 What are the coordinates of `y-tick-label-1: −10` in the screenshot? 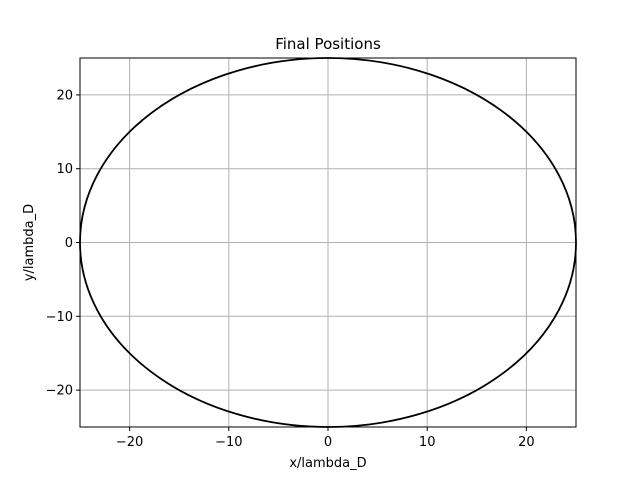 It's located at (59, 317).